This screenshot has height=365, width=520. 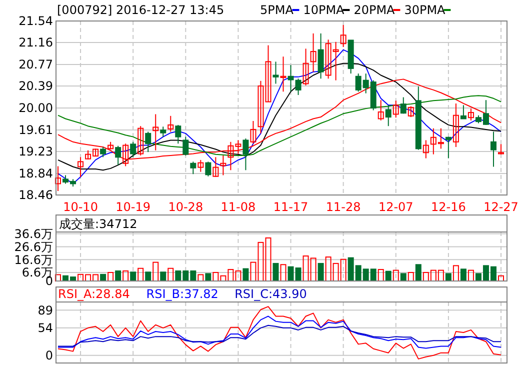 I want to click on legend-label: 30PMA, so click(x=425, y=10).